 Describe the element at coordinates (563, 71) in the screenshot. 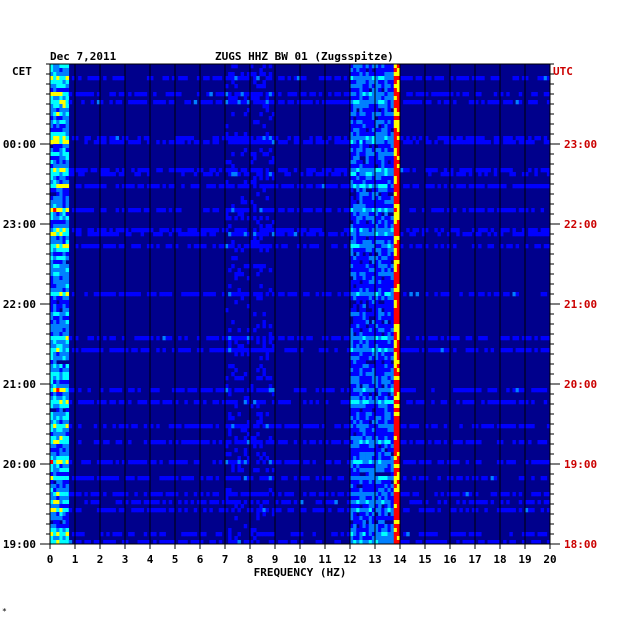

I see `utc-label: UTC` at that location.